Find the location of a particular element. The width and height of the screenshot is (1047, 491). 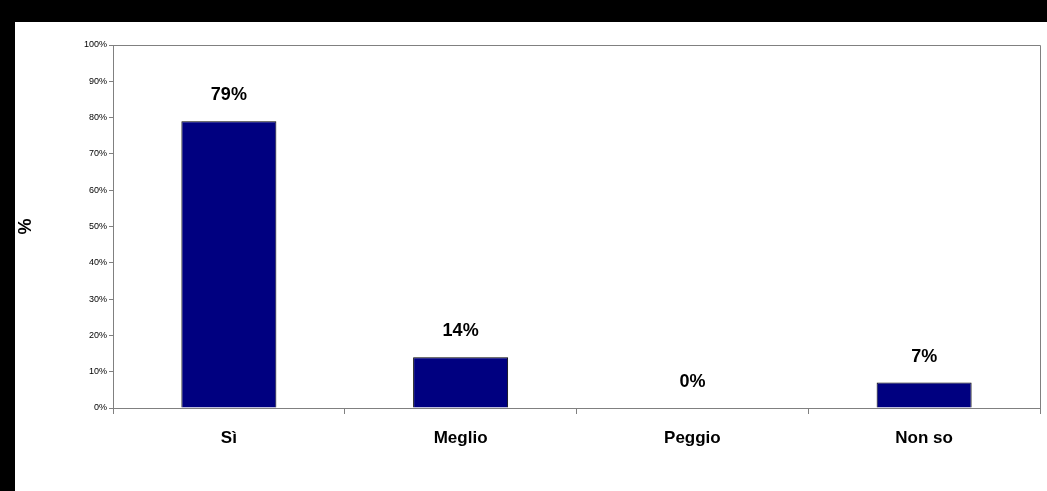

data-label: 79% is located at coordinates (228, 94).